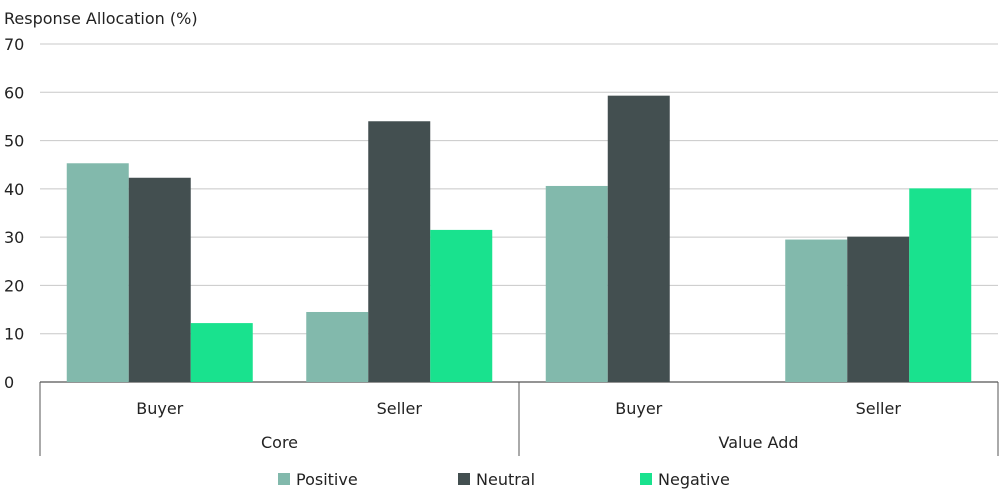 The image size is (1000, 501). Describe the element at coordinates (646, 479) in the screenshot. I see `legend-swatch-negative` at that location.